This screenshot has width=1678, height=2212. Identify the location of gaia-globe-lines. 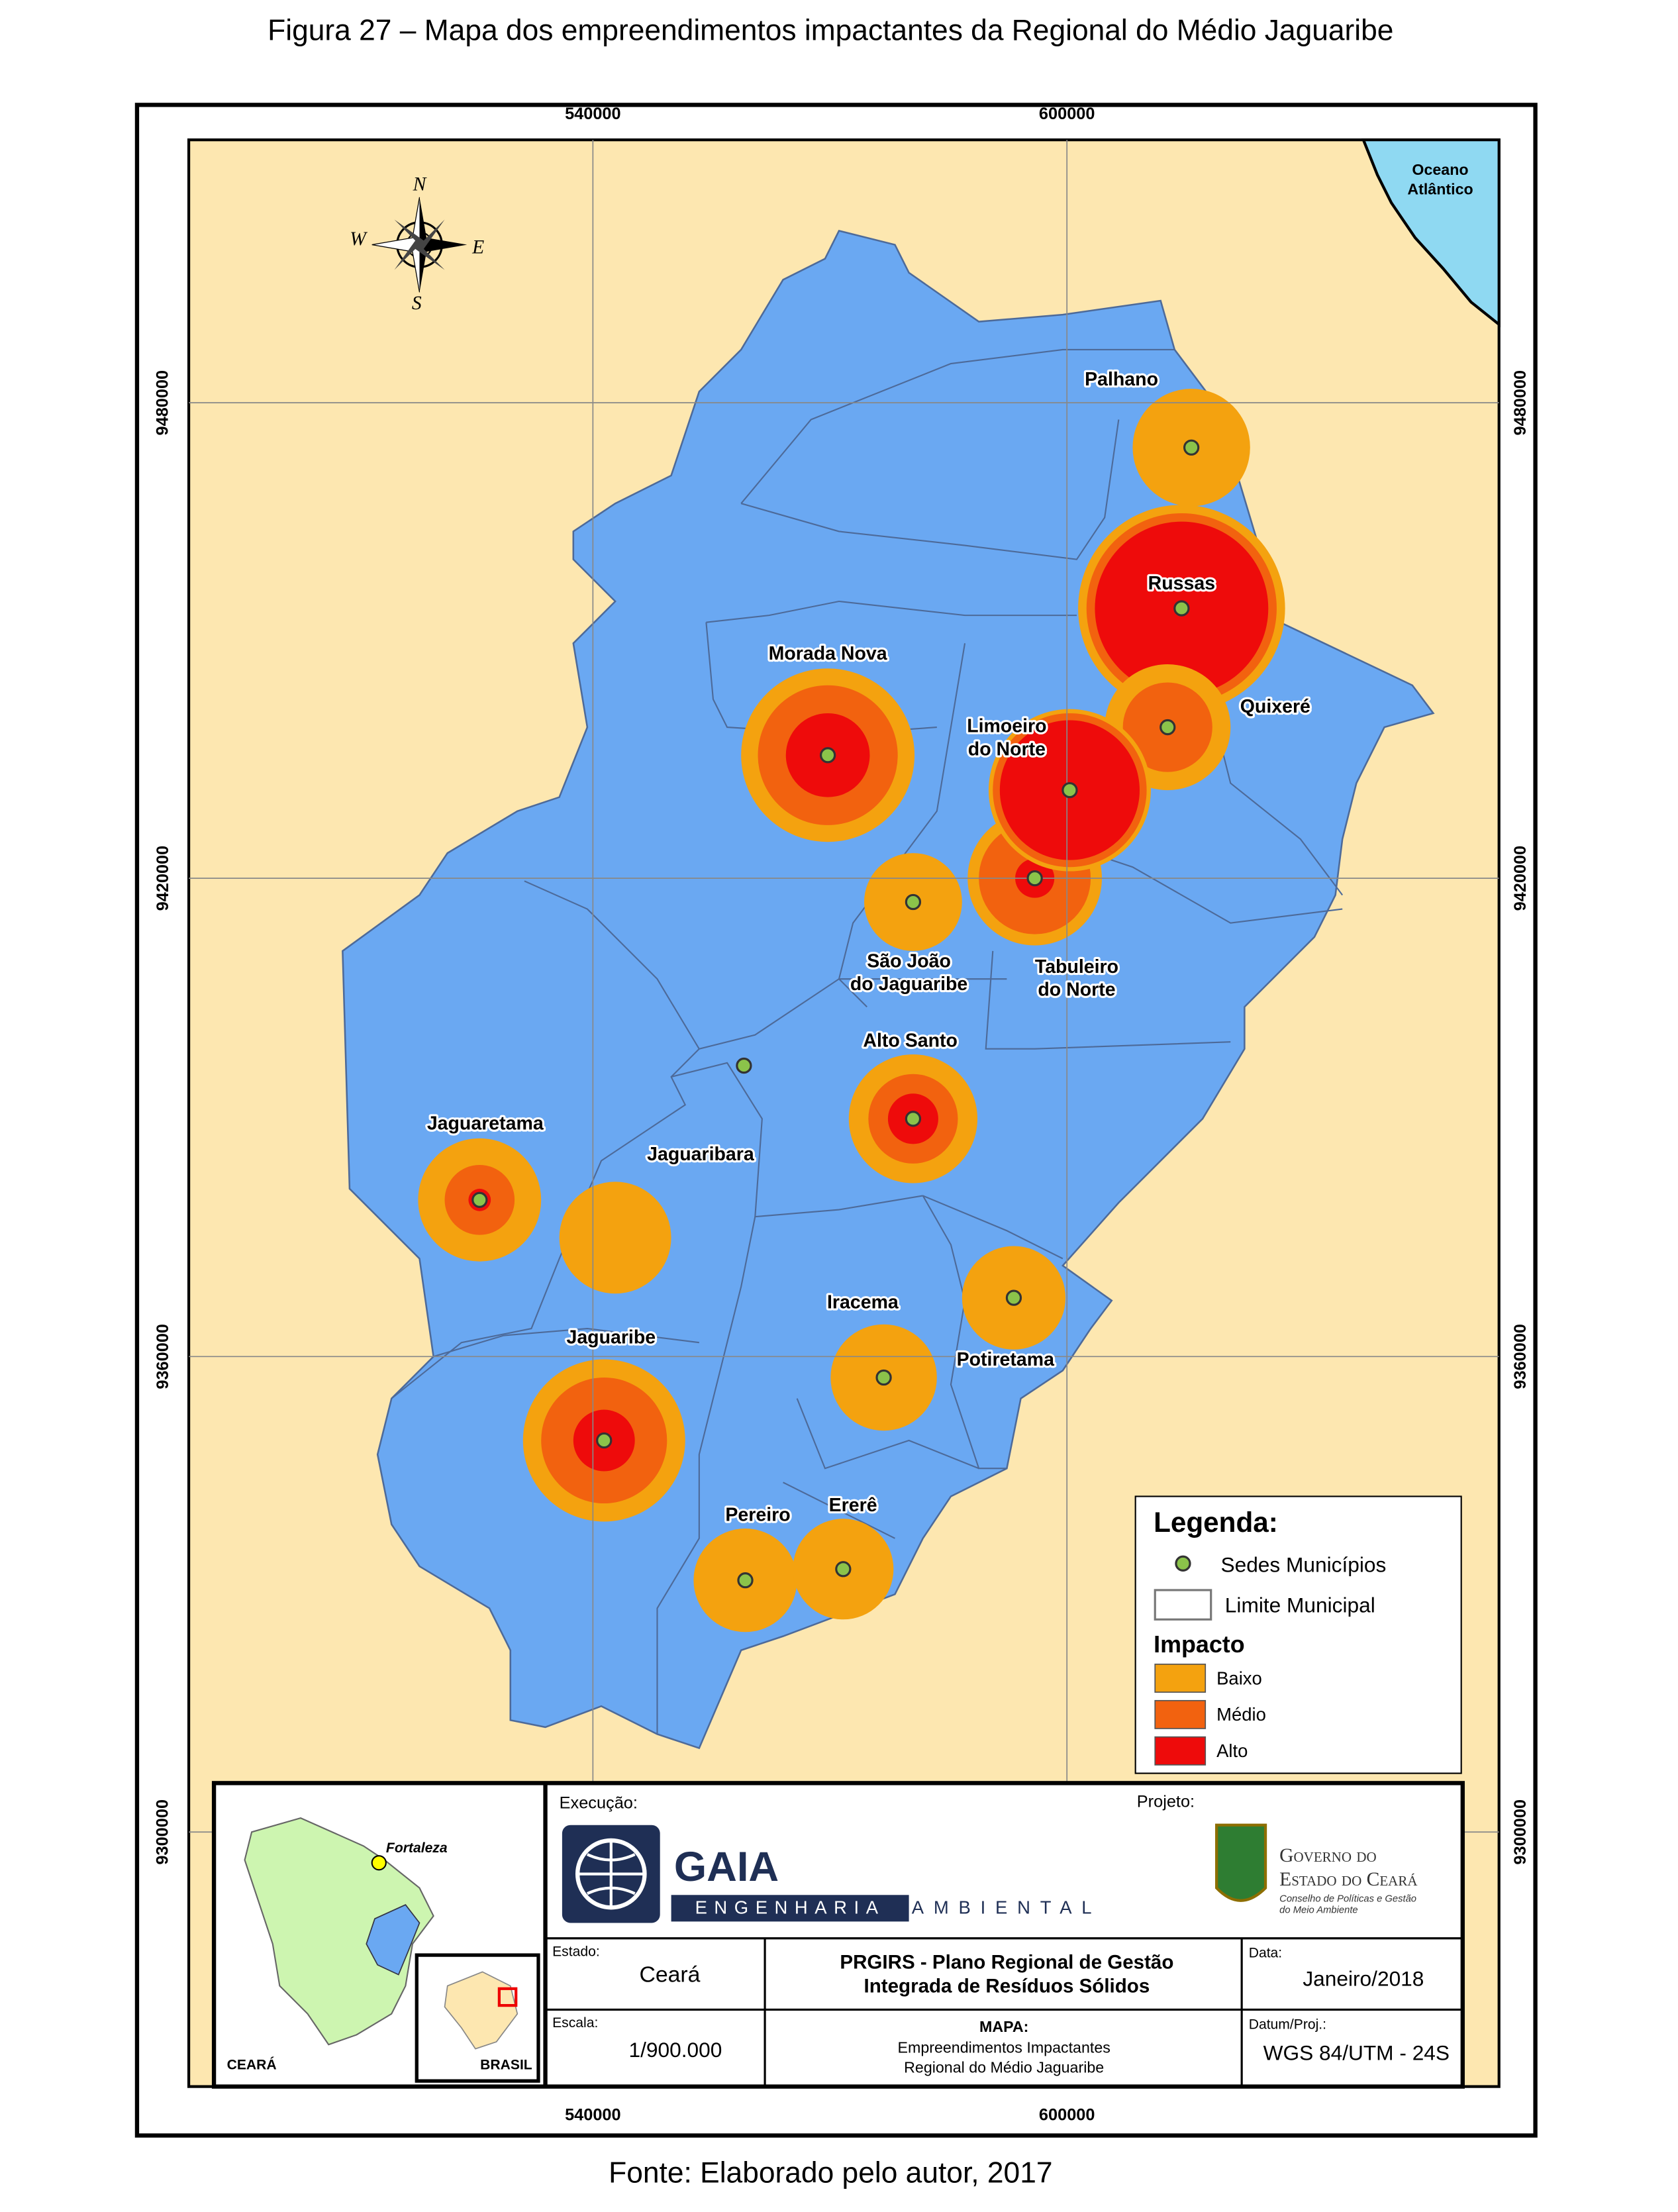
(611, 1874).